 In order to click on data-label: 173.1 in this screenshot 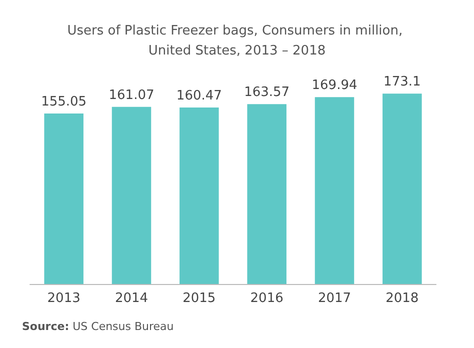, I will do `click(402, 82)`.